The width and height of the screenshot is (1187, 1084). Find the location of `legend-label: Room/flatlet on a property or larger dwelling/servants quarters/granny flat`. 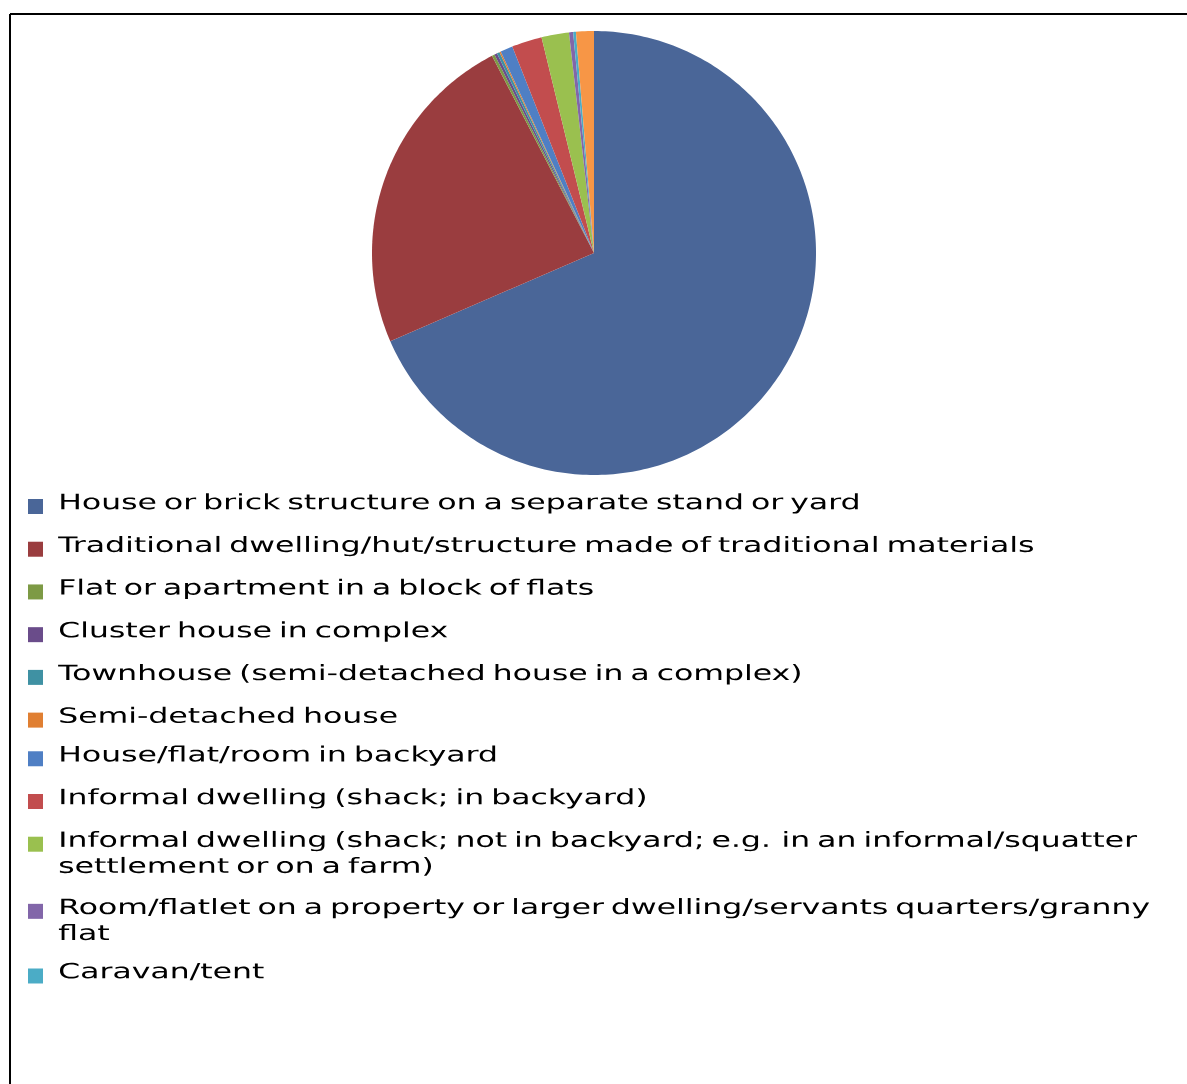

legend-label: Room/flatlet on a property or larger dwelling/servants quarters/granny flat is located at coordinates (604, 919).